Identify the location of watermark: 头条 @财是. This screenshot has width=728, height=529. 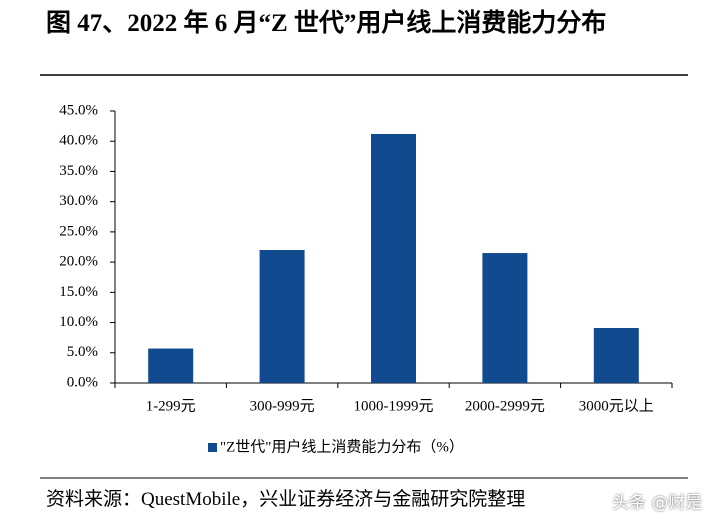
(657, 503).